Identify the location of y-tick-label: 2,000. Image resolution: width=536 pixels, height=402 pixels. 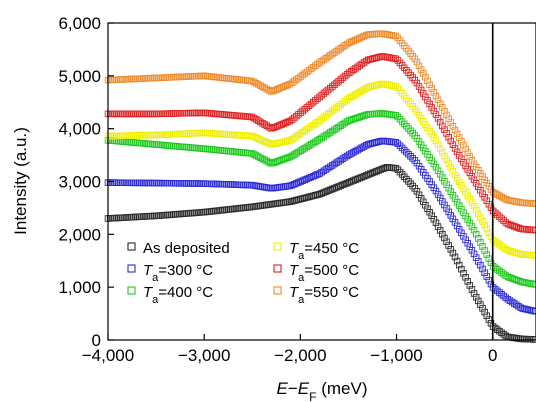
(79, 234).